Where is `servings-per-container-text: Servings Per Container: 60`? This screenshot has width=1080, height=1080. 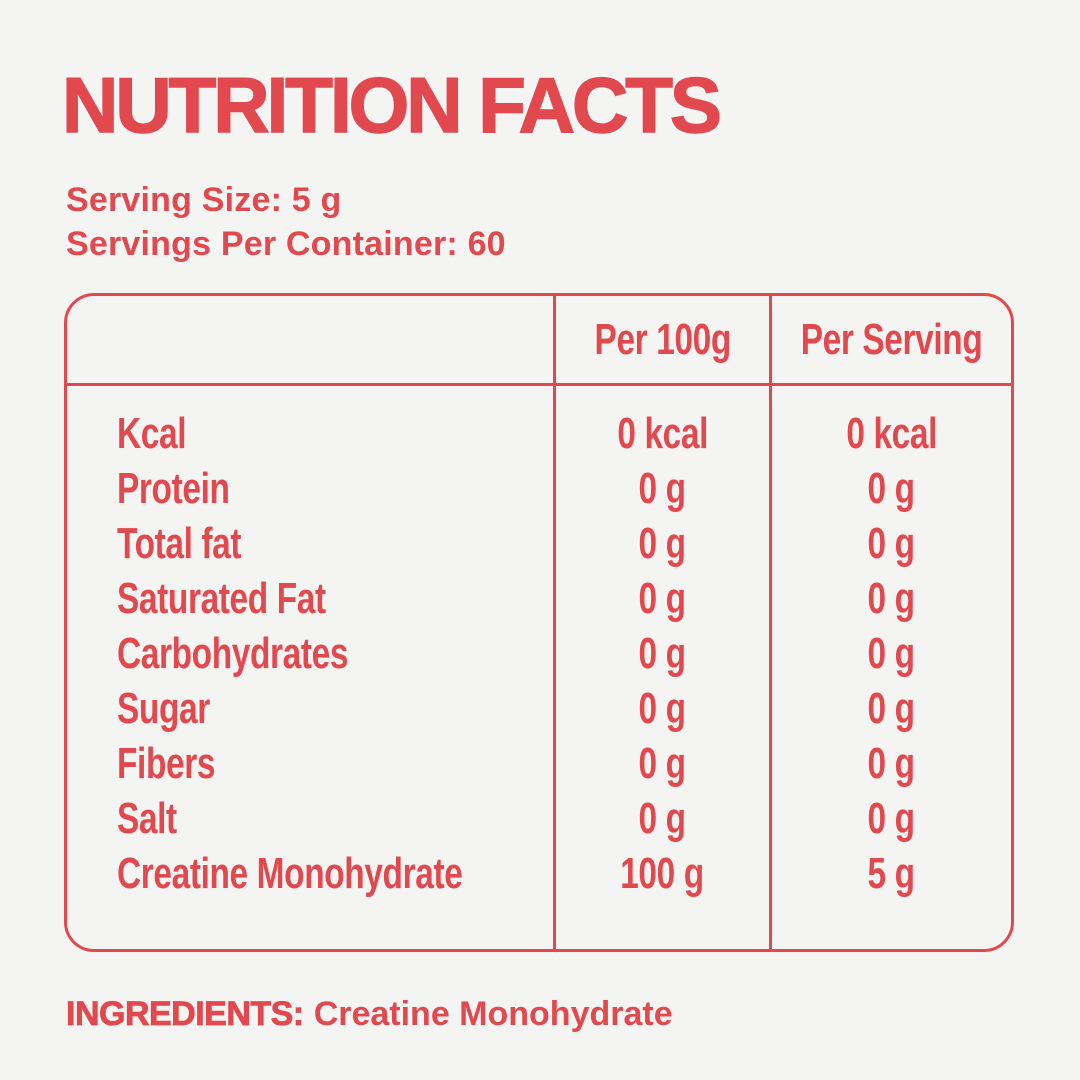 servings-per-container-text: Servings Per Container: 60 is located at coordinates (286, 244).